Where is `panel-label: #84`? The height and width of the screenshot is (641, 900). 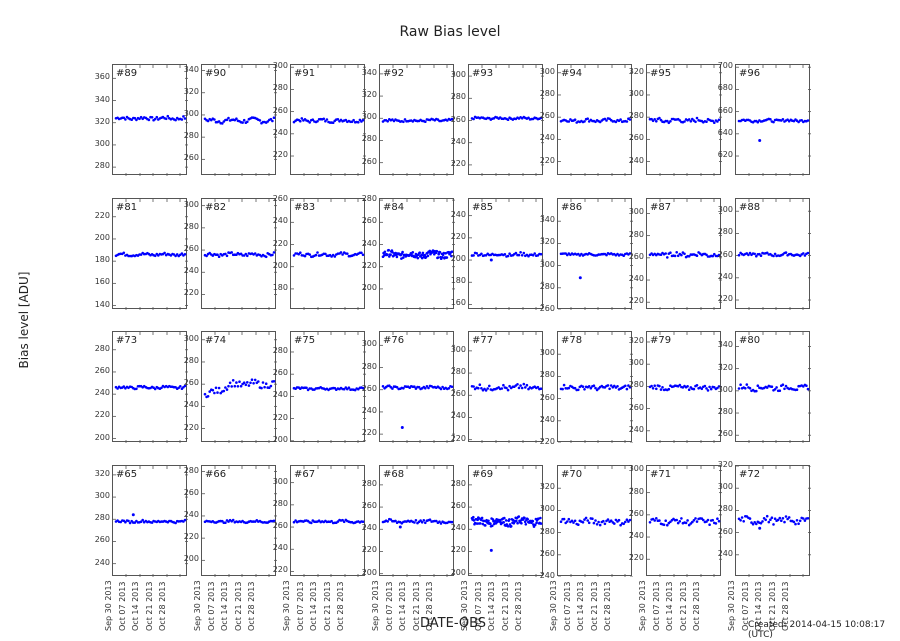
panel-label: #84 is located at coordinates (394, 207).